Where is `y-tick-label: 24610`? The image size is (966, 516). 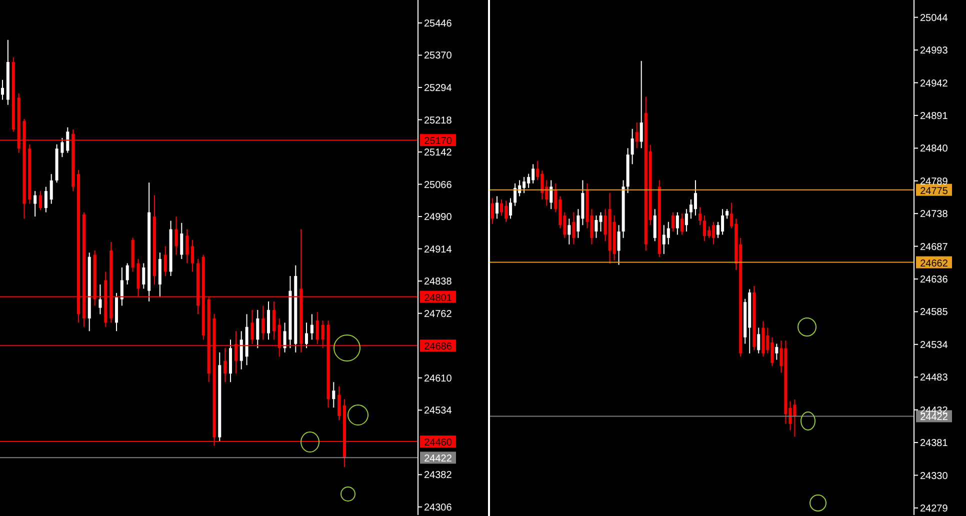 y-tick-label: 24610 is located at coordinates (438, 378).